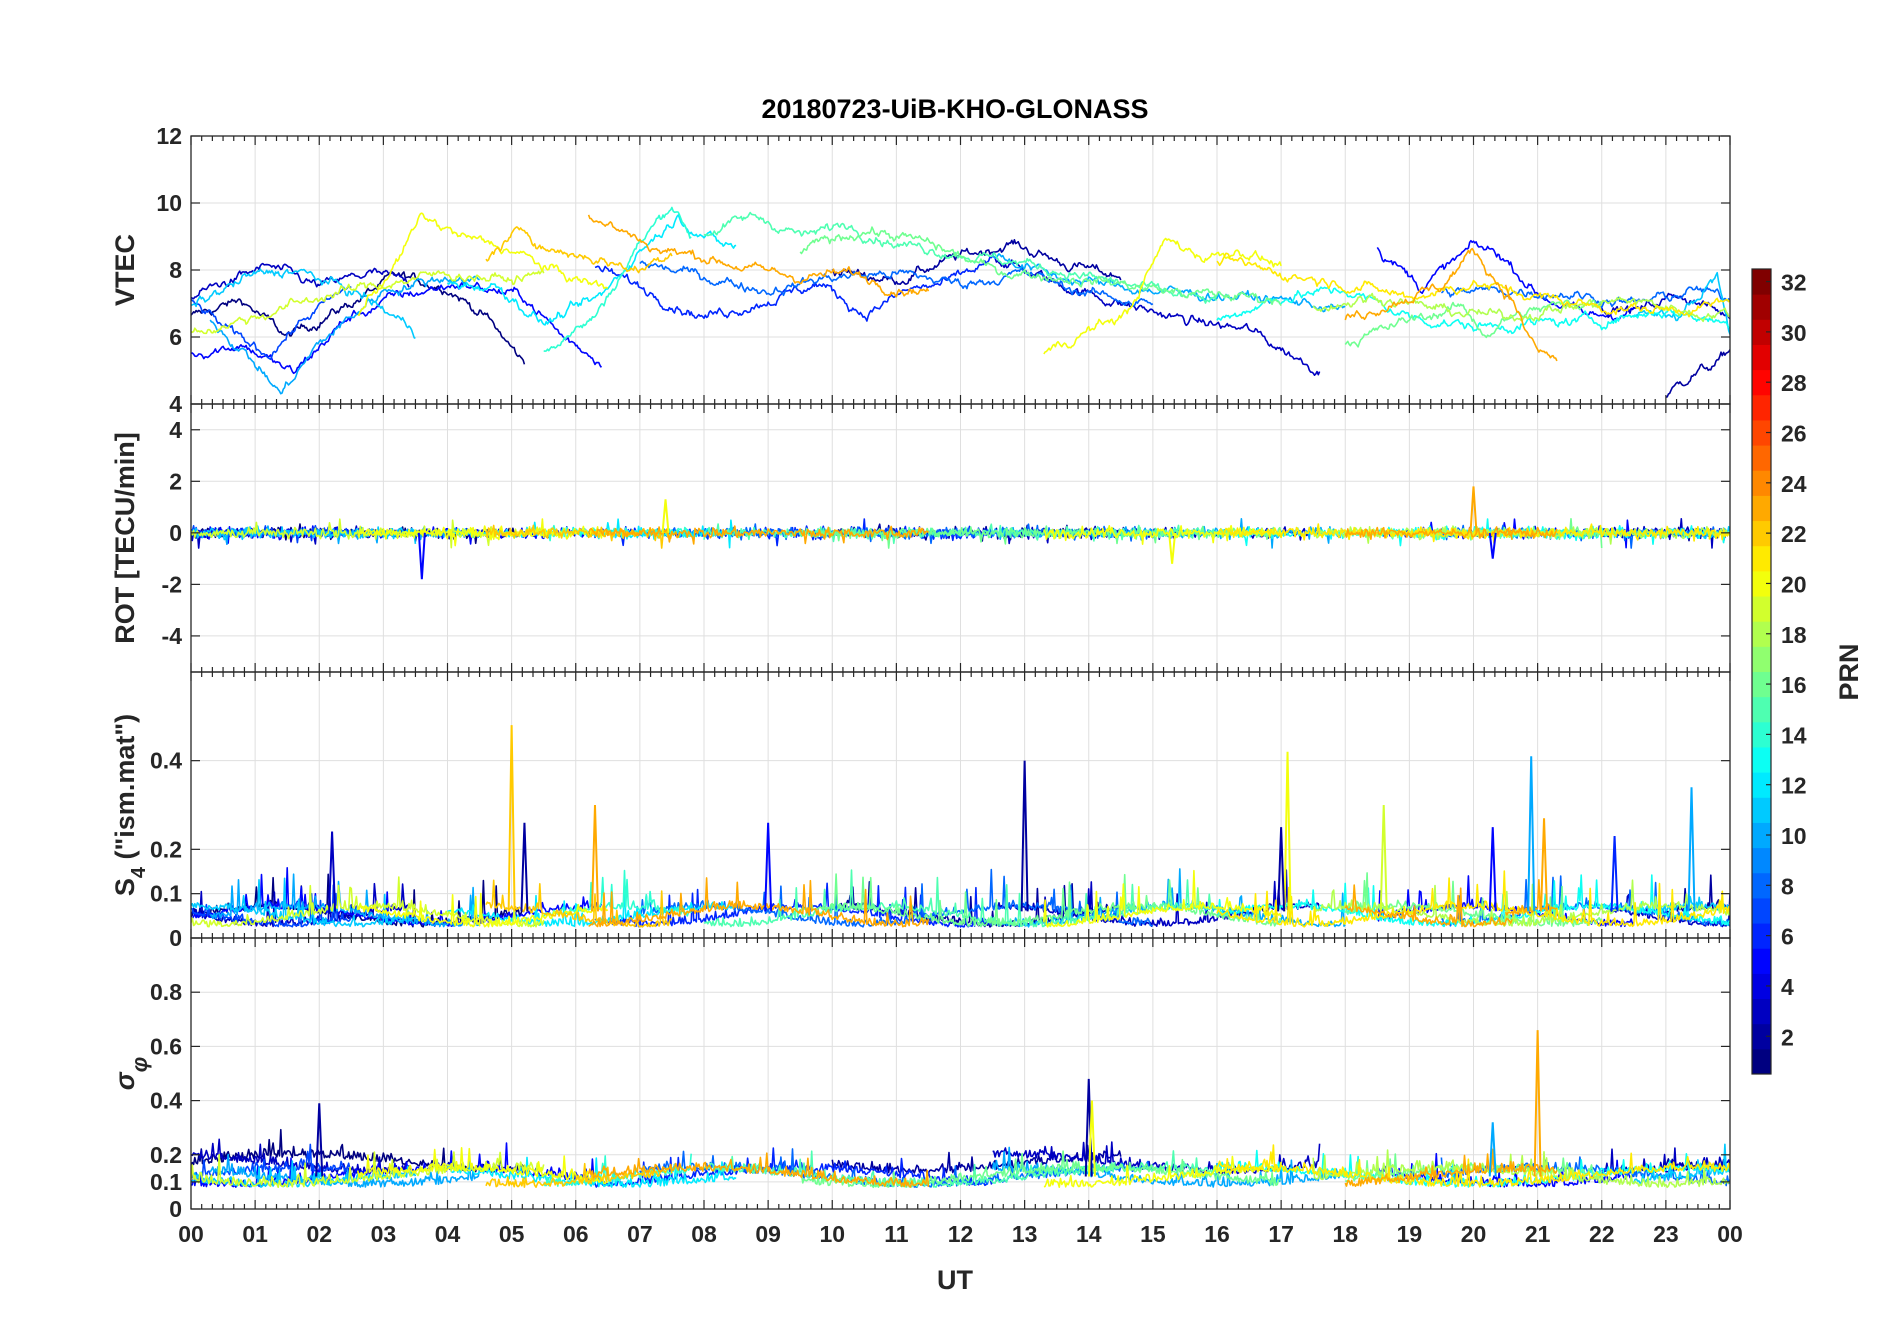 The height and width of the screenshot is (1335, 1902). Describe the element at coordinates (125, 790) in the screenshot. I see `y-axis-label-rest: ("ism.mat")` at that location.